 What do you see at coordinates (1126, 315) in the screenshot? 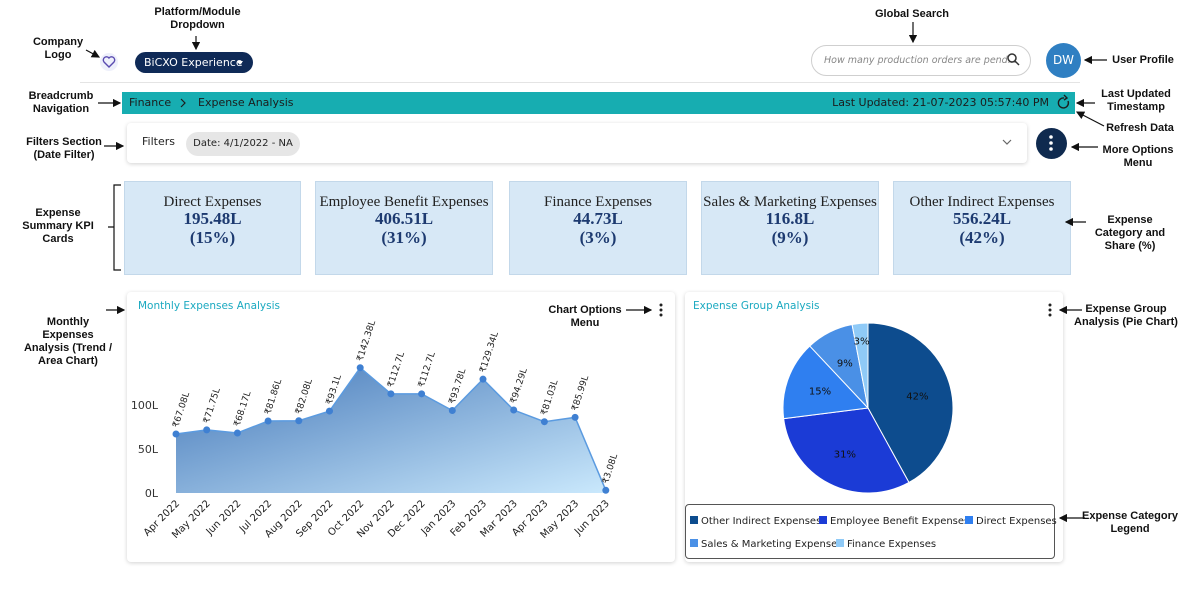
I see `annotation: Expense Group Analysis (Pie Chart)` at bounding box center [1126, 315].